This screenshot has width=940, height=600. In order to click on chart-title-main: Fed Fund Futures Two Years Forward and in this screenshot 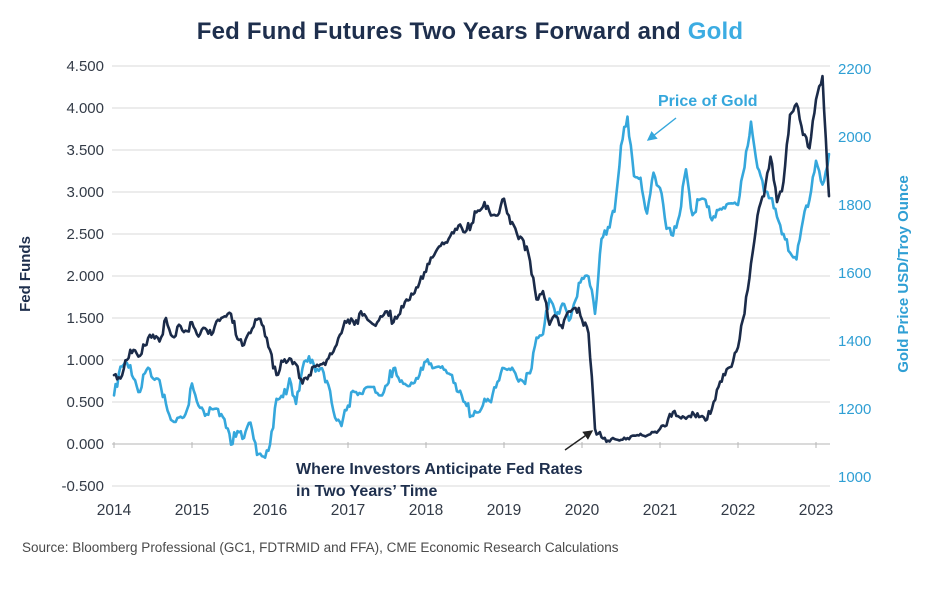, I will do `click(442, 31)`.